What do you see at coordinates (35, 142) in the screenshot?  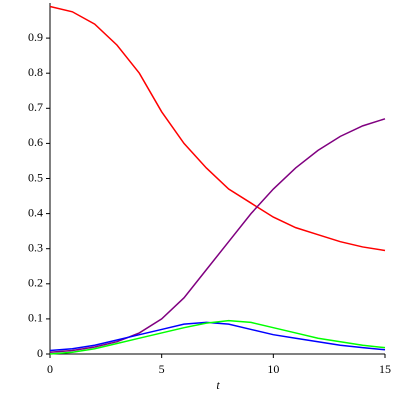 I see `y-tick-label: 0.6` at bounding box center [35, 142].